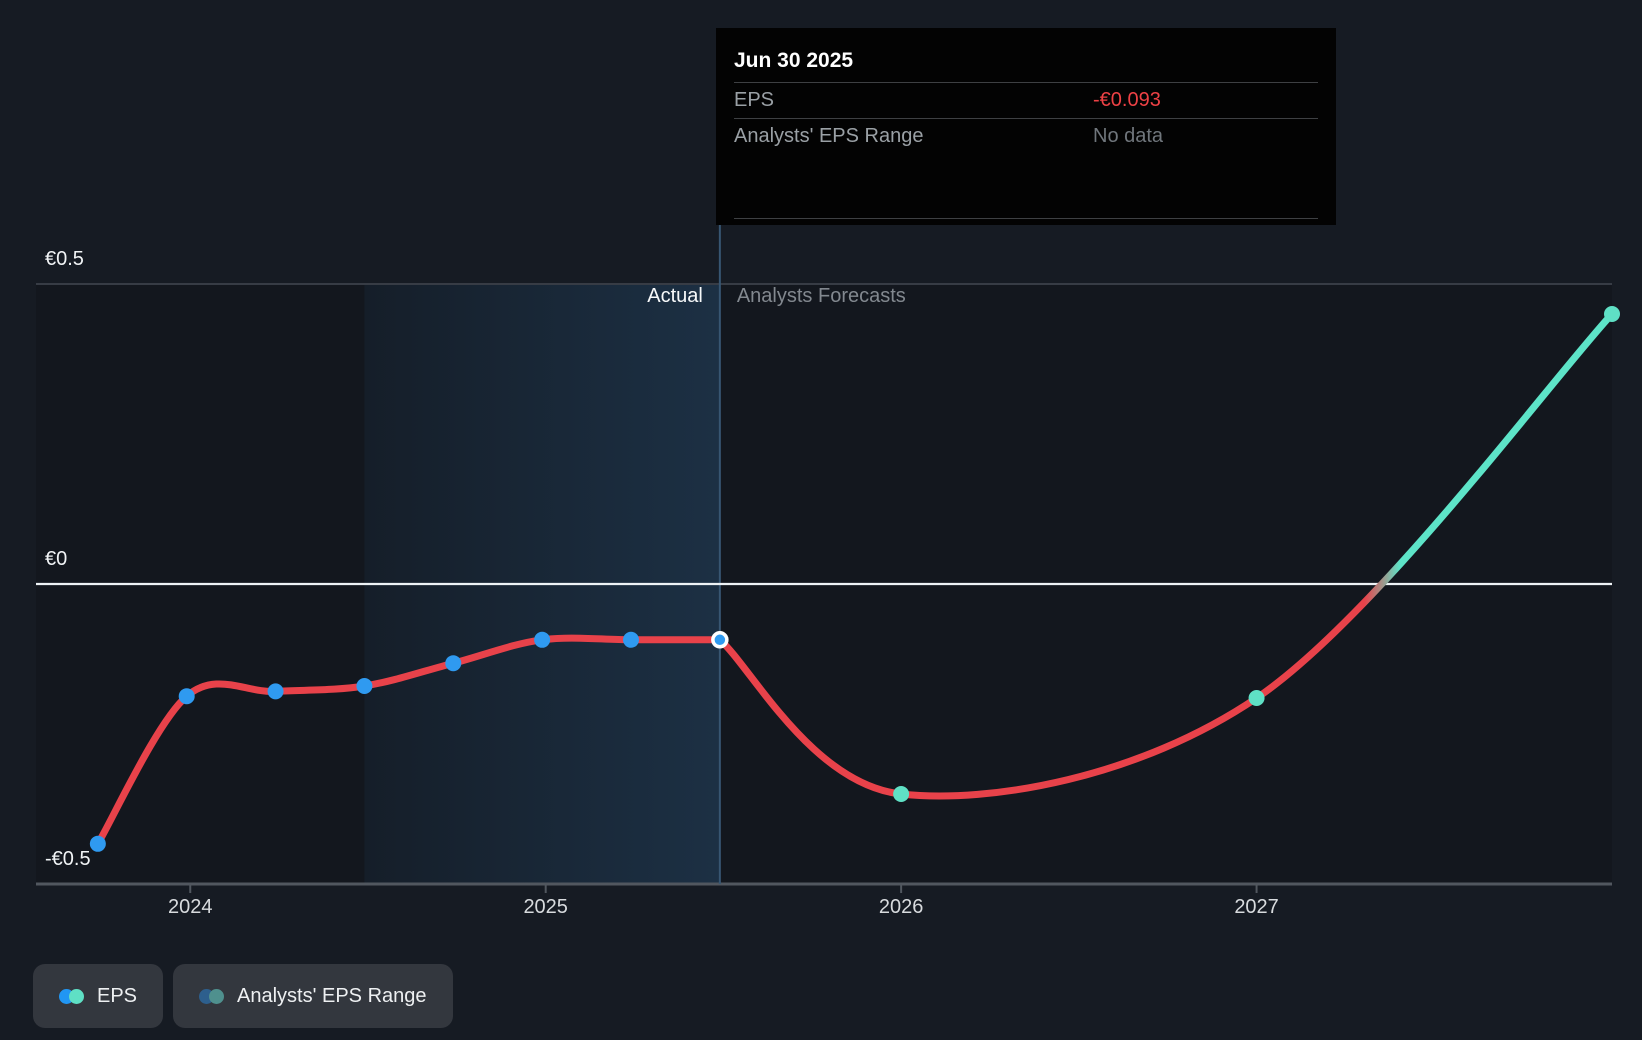 The height and width of the screenshot is (1040, 1642). What do you see at coordinates (794, 60) in the screenshot?
I see `tooltip-date: Jun 30 2025` at bounding box center [794, 60].